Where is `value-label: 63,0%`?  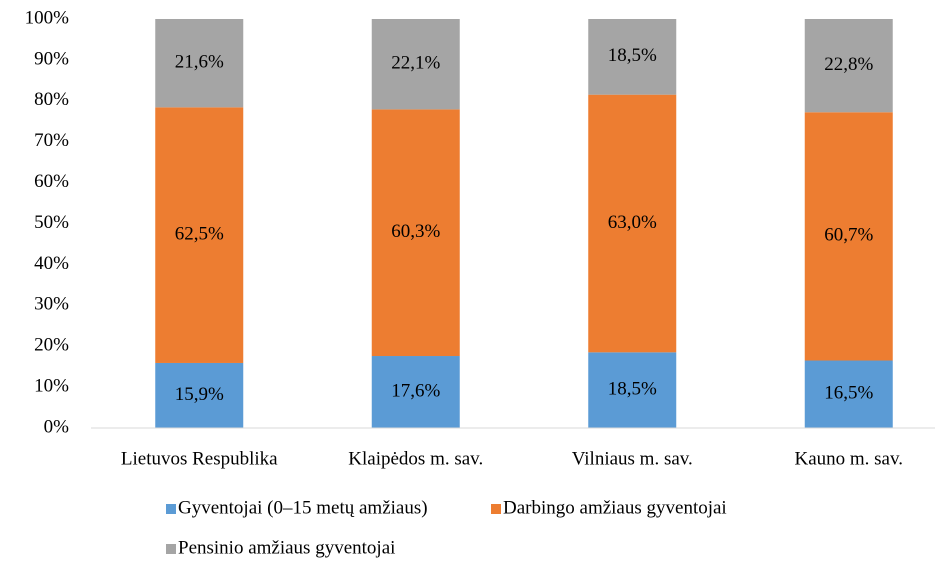
value-label: 63,0% is located at coordinates (632, 222).